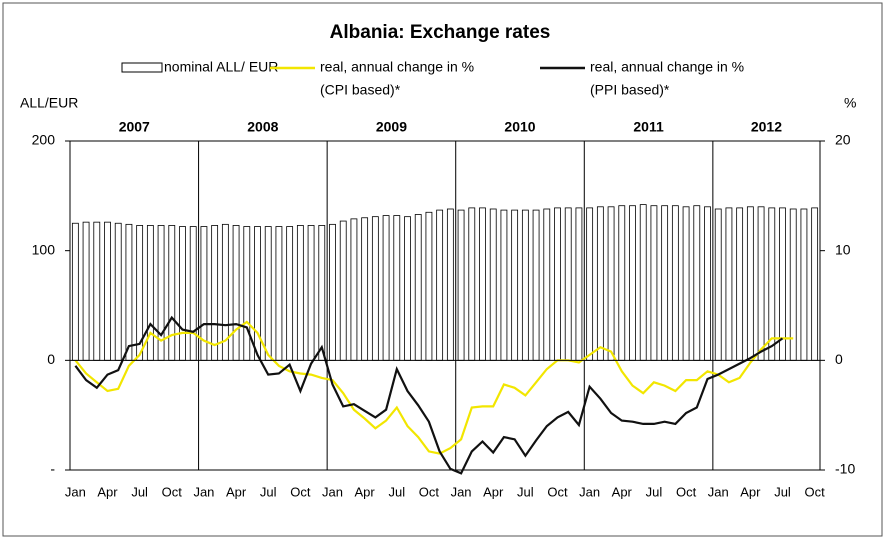 Image resolution: width=886 pixels, height=544 pixels. What do you see at coordinates (49, 103) in the screenshot?
I see `y-axis-label: ALL/EUR` at bounding box center [49, 103].